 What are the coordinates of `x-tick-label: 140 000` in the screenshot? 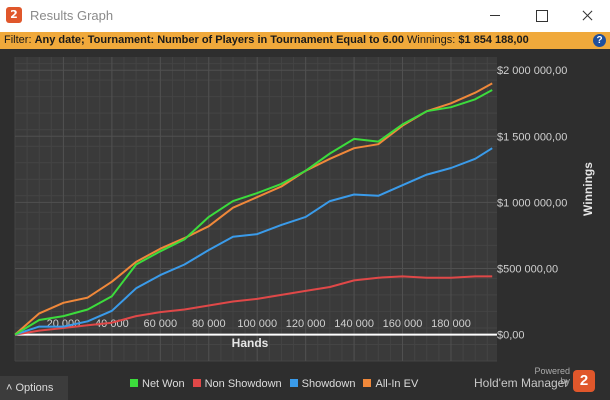 It's located at (354, 324).